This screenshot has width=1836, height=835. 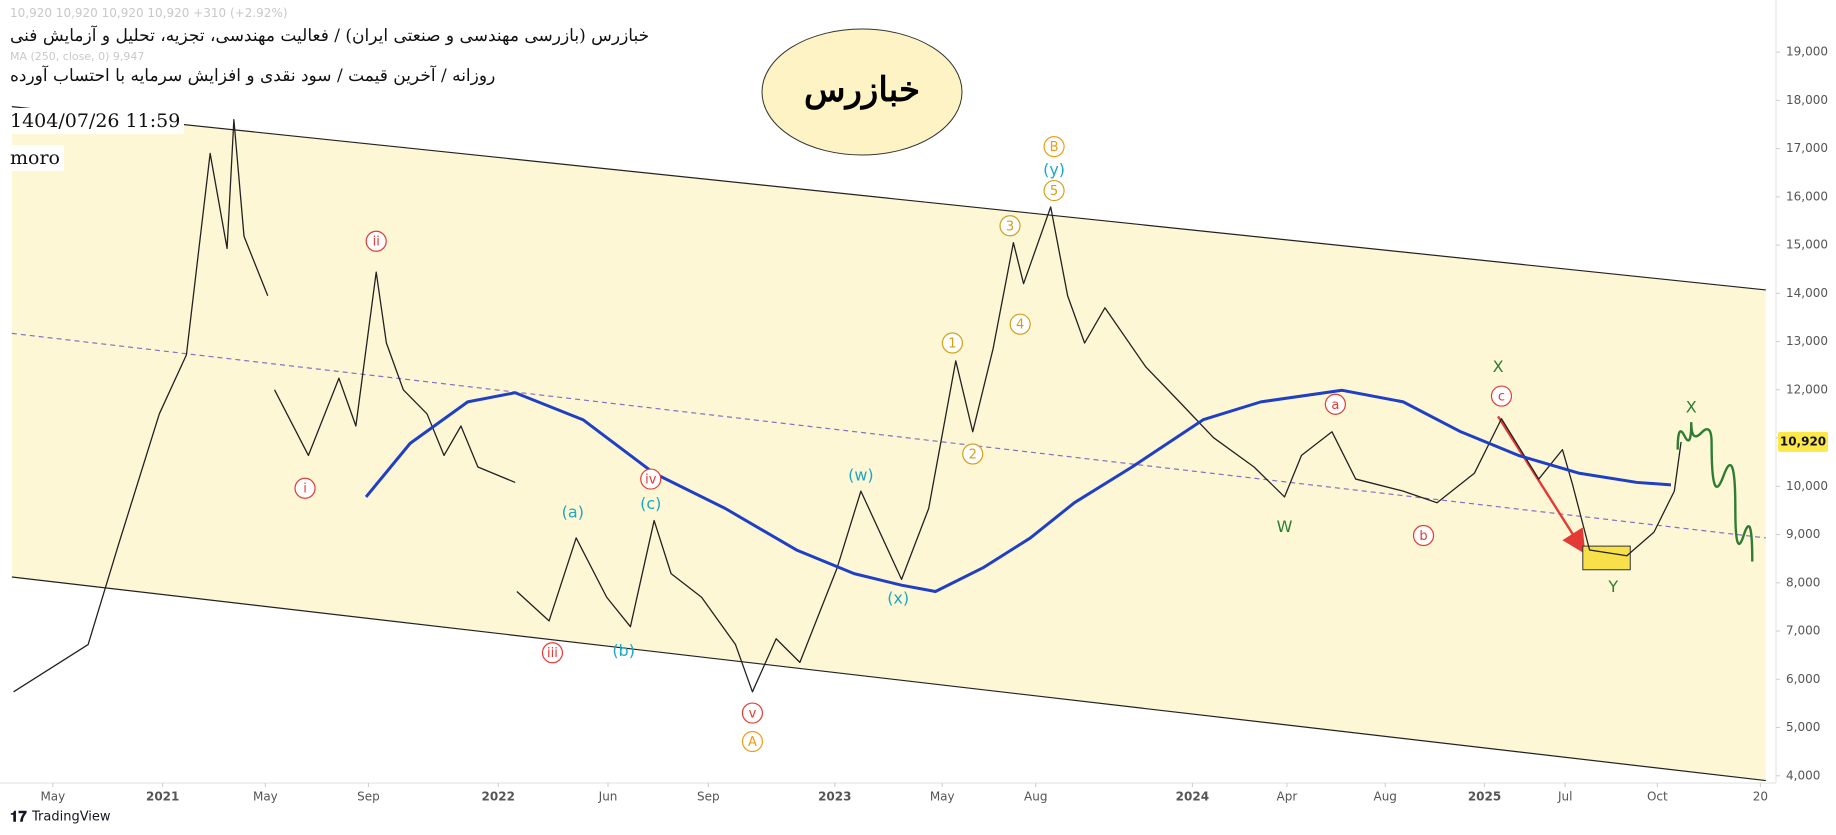 I want to click on wave-label: iii, so click(x=552, y=653).